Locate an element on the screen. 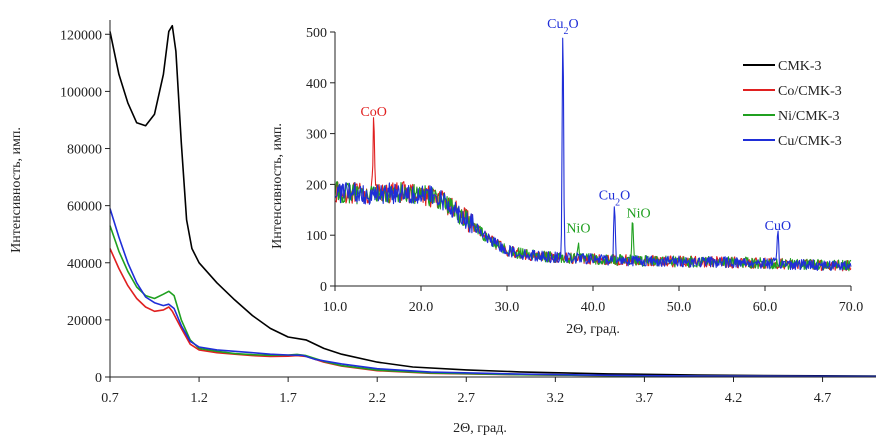 Image resolution: width=878 pixels, height=440 pixels. inset-x-tick-label: 30.0 is located at coordinates (507, 307).